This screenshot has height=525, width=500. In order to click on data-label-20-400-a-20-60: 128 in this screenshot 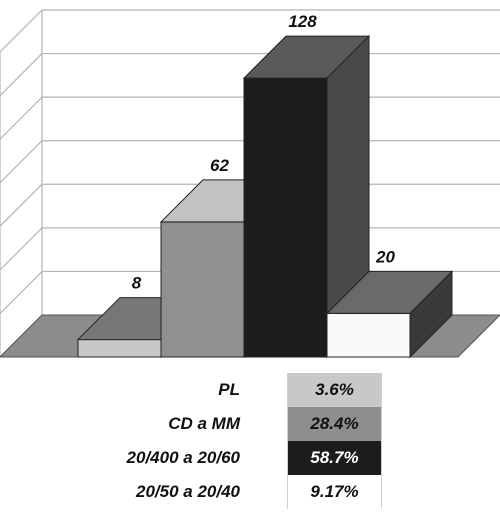, I will do `click(302, 21)`.